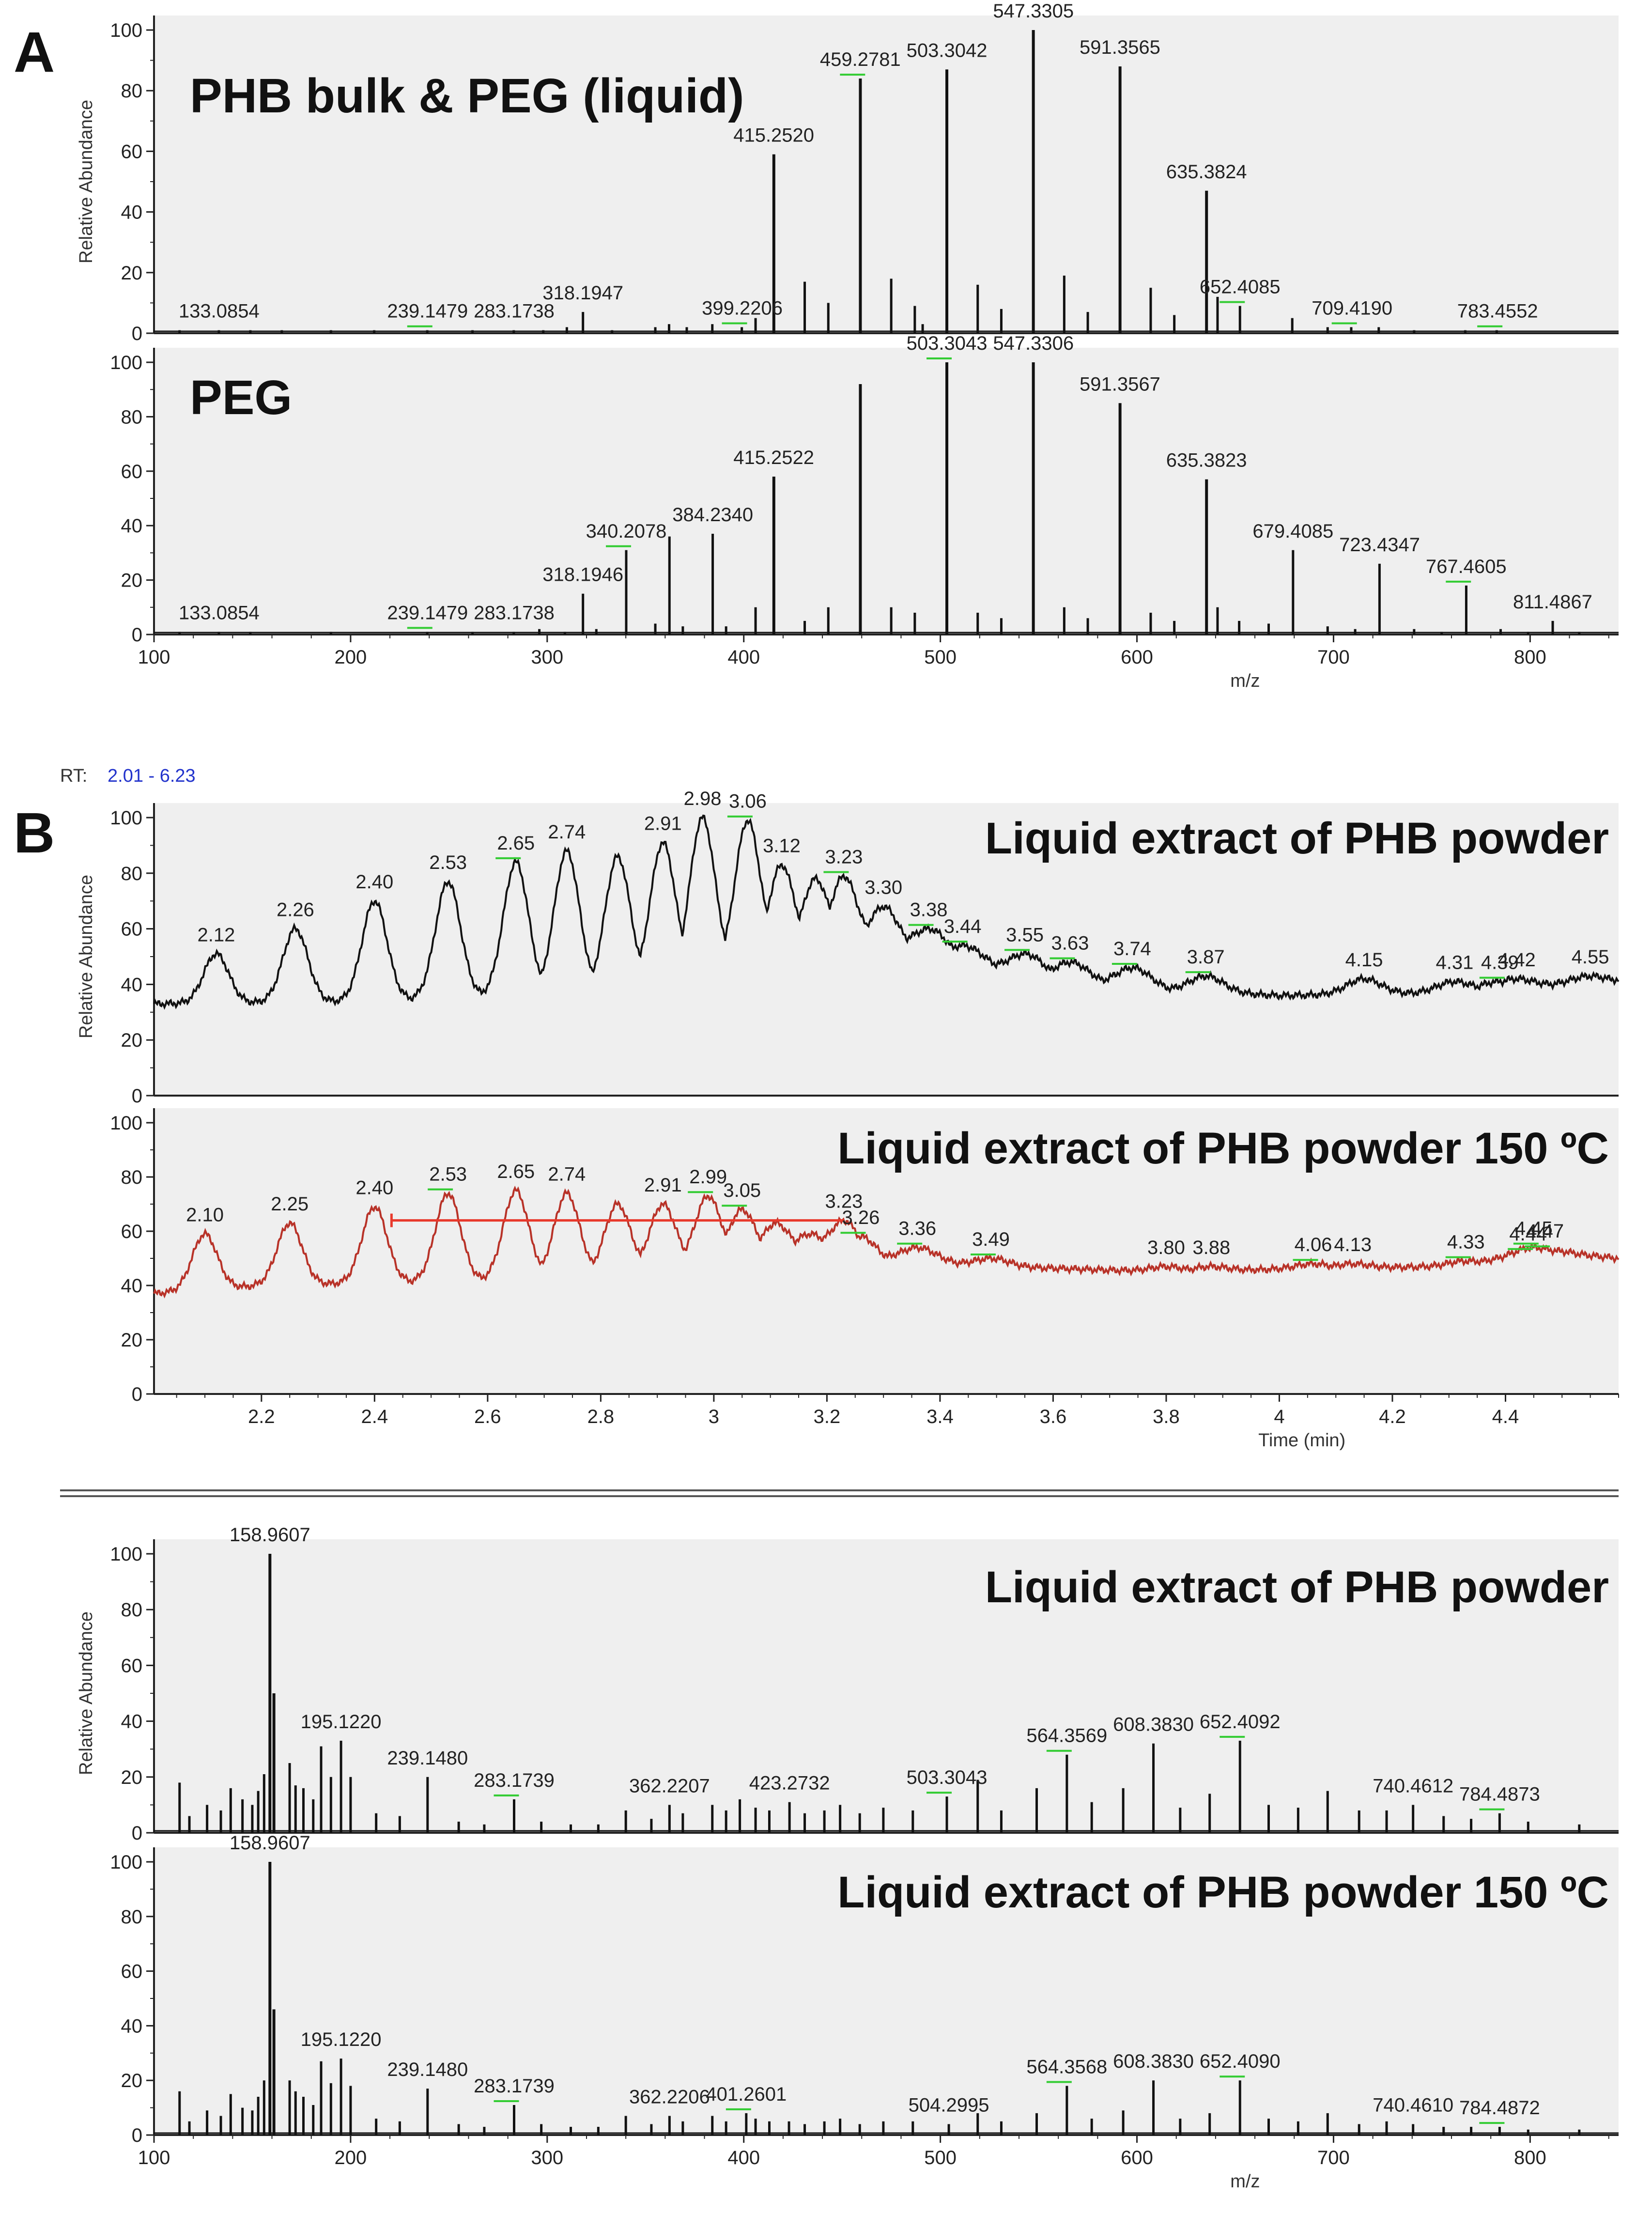  What do you see at coordinates (1534, 1228) in the screenshot?
I see `chart-b2-data-label: 4.45` at bounding box center [1534, 1228].